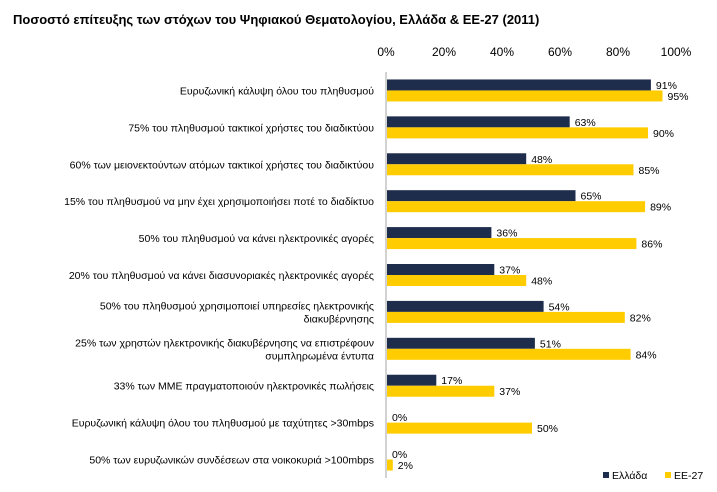 Image resolution: width=717 pixels, height=492 pixels. What do you see at coordinates (640, 318) in the screenshot?
I see `data-label: 82%` at bounding box center [640, 318].